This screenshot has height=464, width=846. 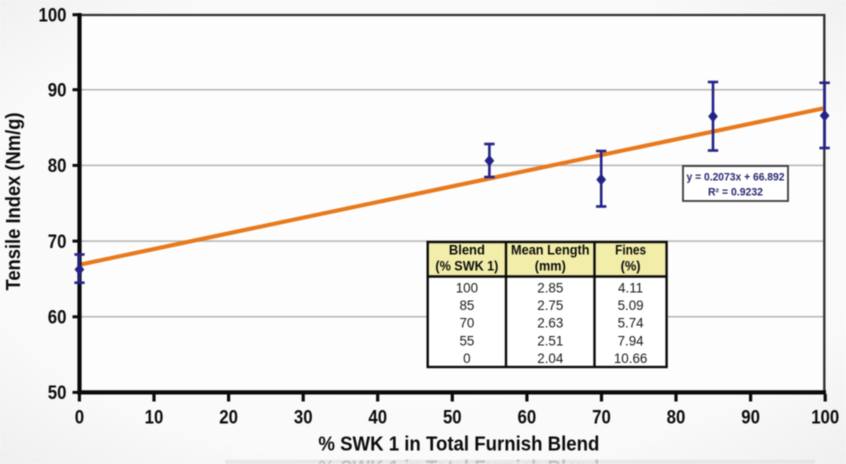 I want to click on svg-text: 5.74, so click(x=631, y=323).